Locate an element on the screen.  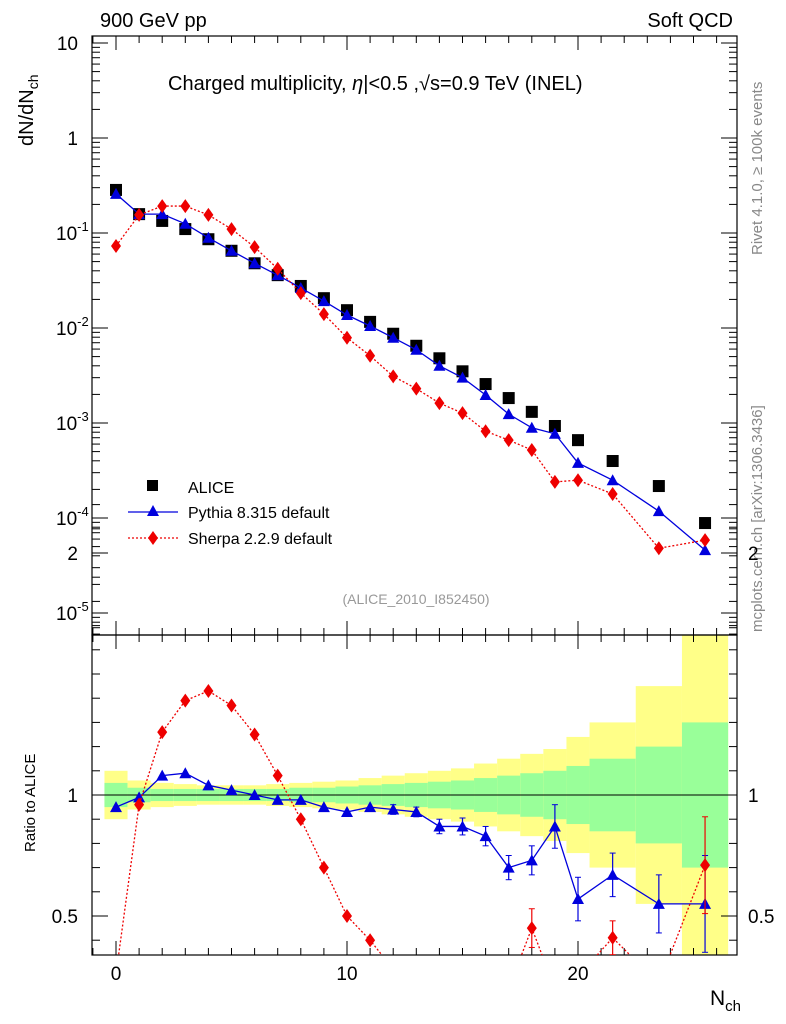
y-tick-label: 1 is located at coordinates (72, 139).